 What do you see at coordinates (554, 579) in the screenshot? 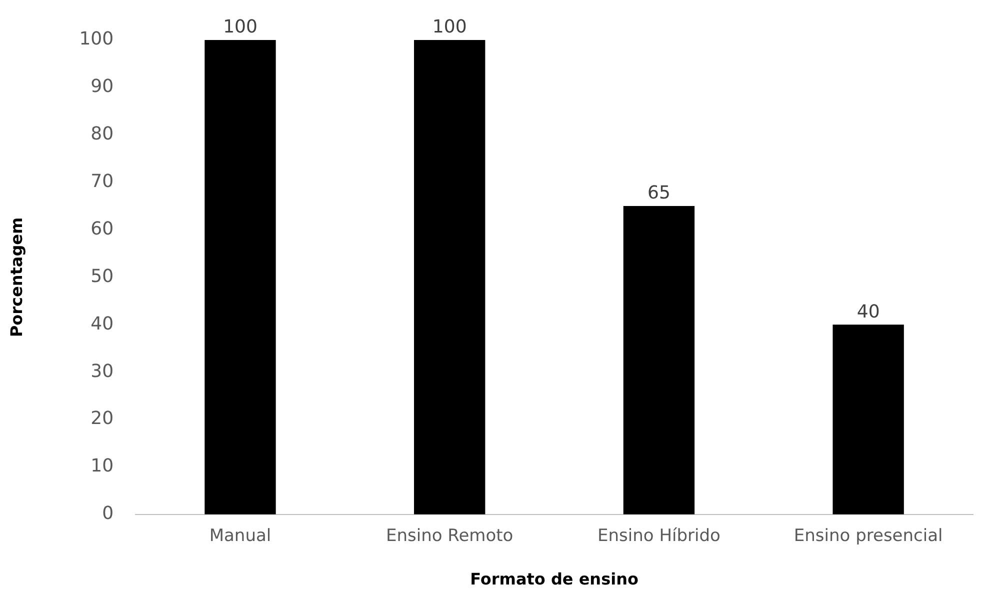
I see `x-axis-title: Formato de ensino` at bounding box center [554, 579].